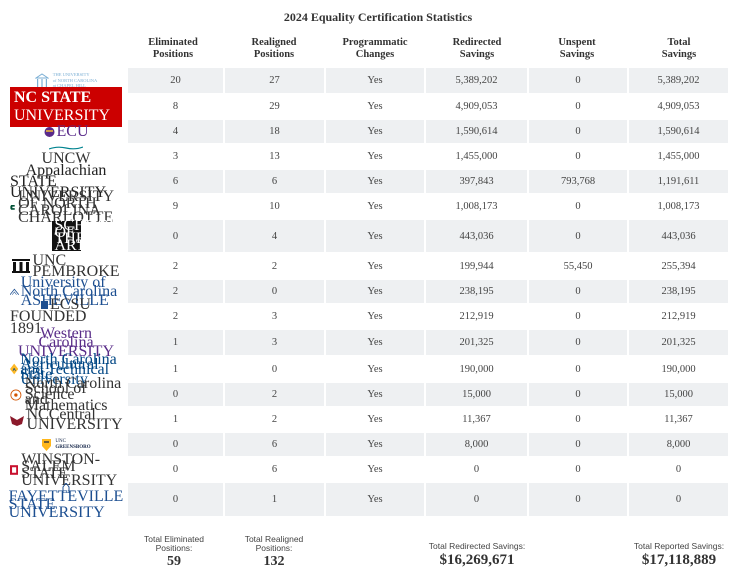 This screenshot has width=756, height=585. What do you see at coordinates (274, 342) in the screenshot?
I see `cell-realigned: 3` at bounding box center [274, 342].